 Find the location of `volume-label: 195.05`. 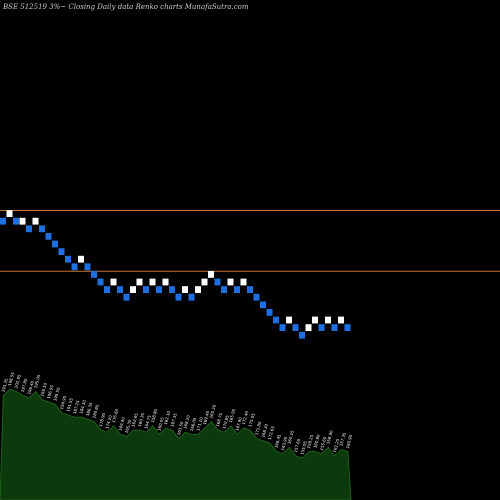

volume-label: 195.05 is located at coordinates (37, 381).